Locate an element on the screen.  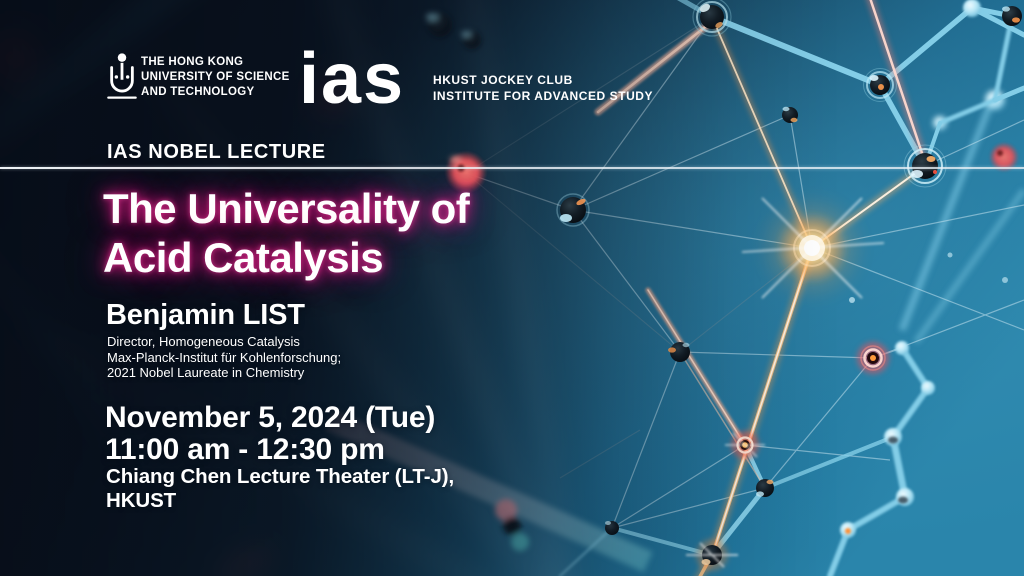
ias-logotype-text: ias is located at coordinates (353, 79).